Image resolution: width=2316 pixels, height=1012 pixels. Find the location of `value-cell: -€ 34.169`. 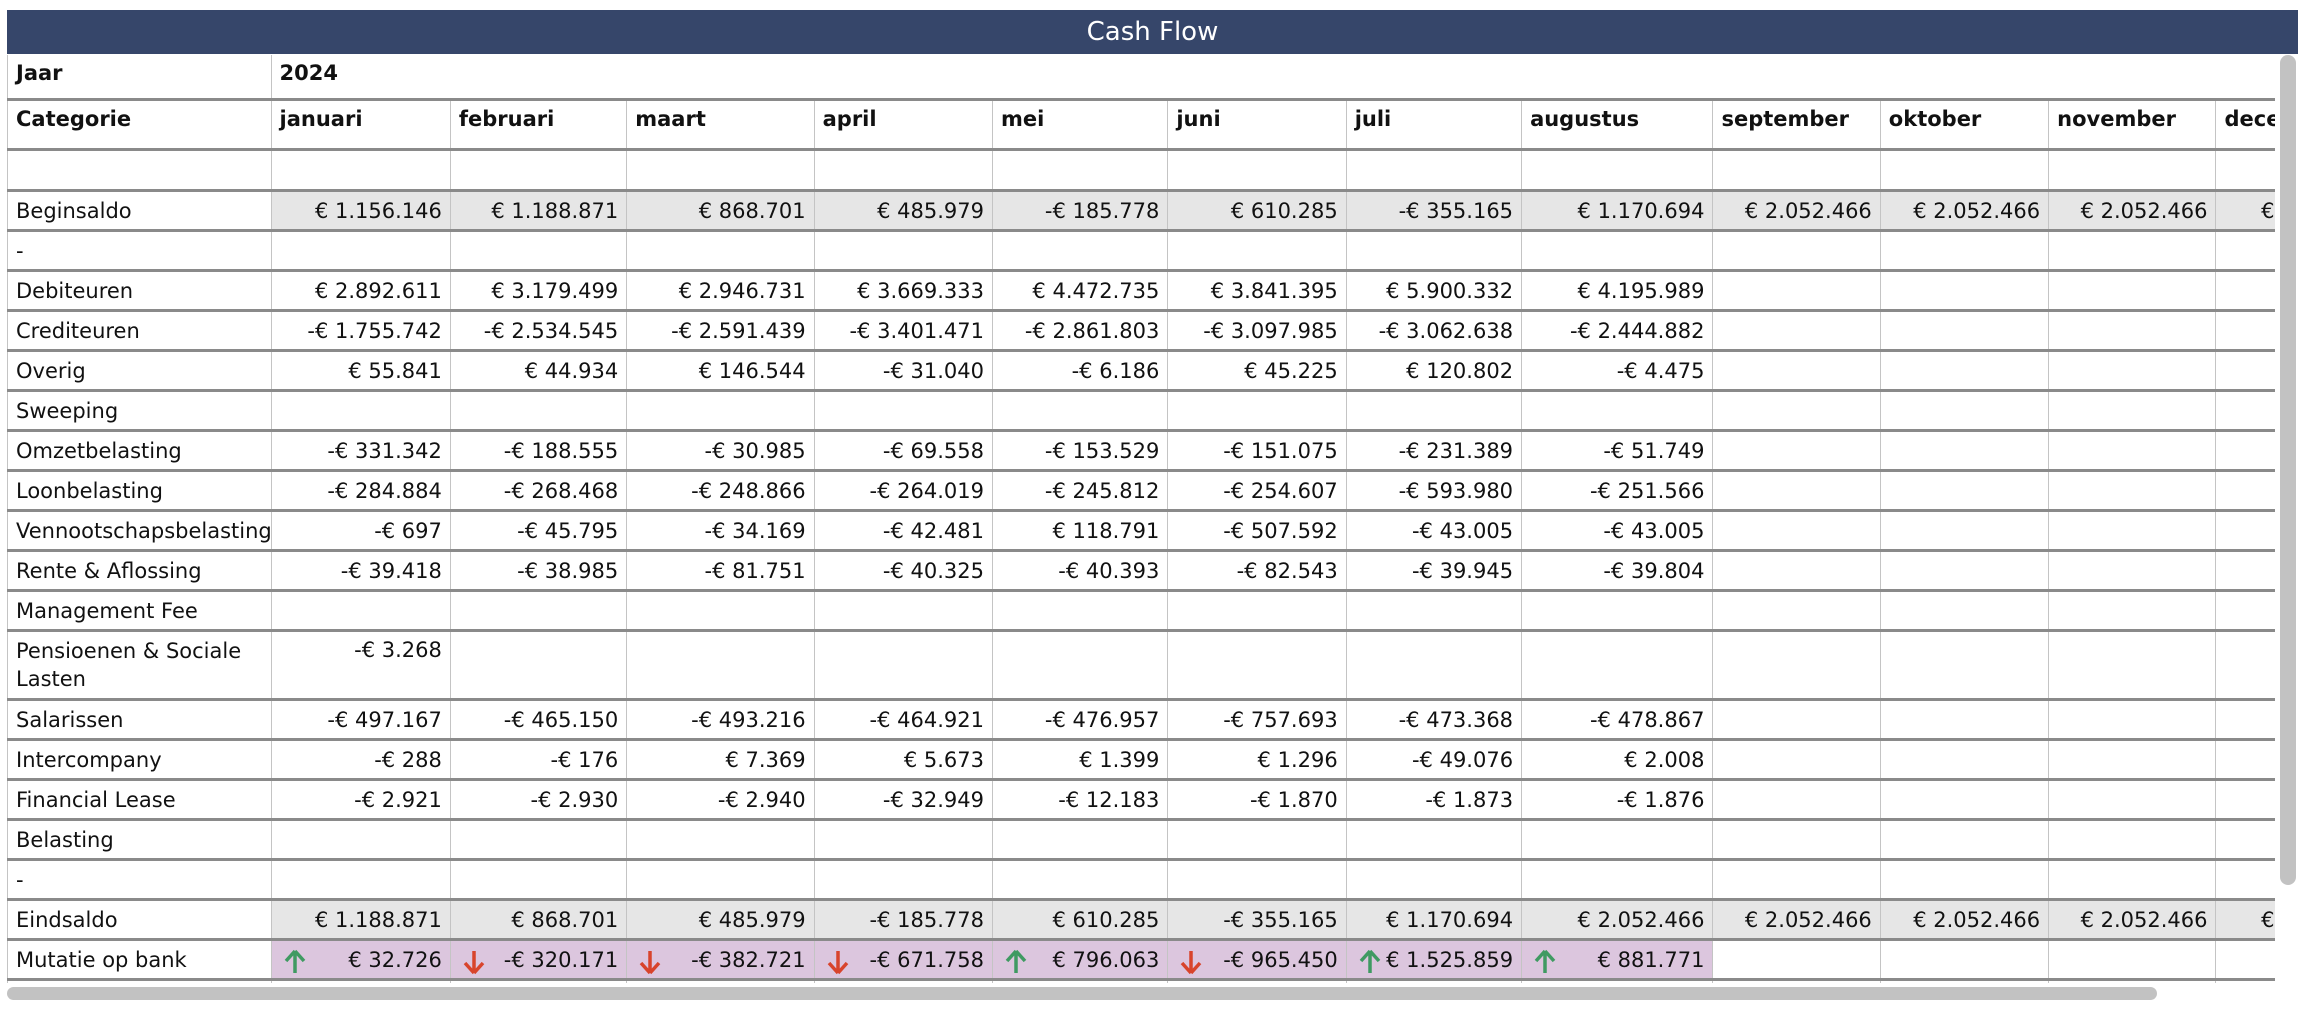

value-cell: -€ 34.169 is located at coordinates (720, 531).